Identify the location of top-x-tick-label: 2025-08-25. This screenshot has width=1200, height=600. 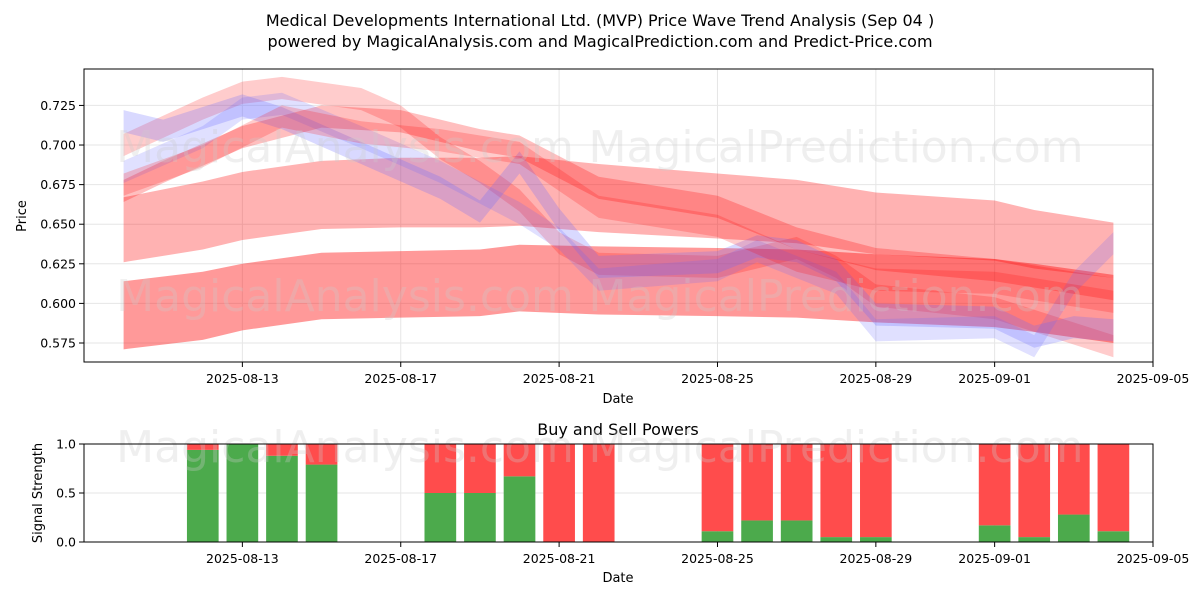
(717, 378).